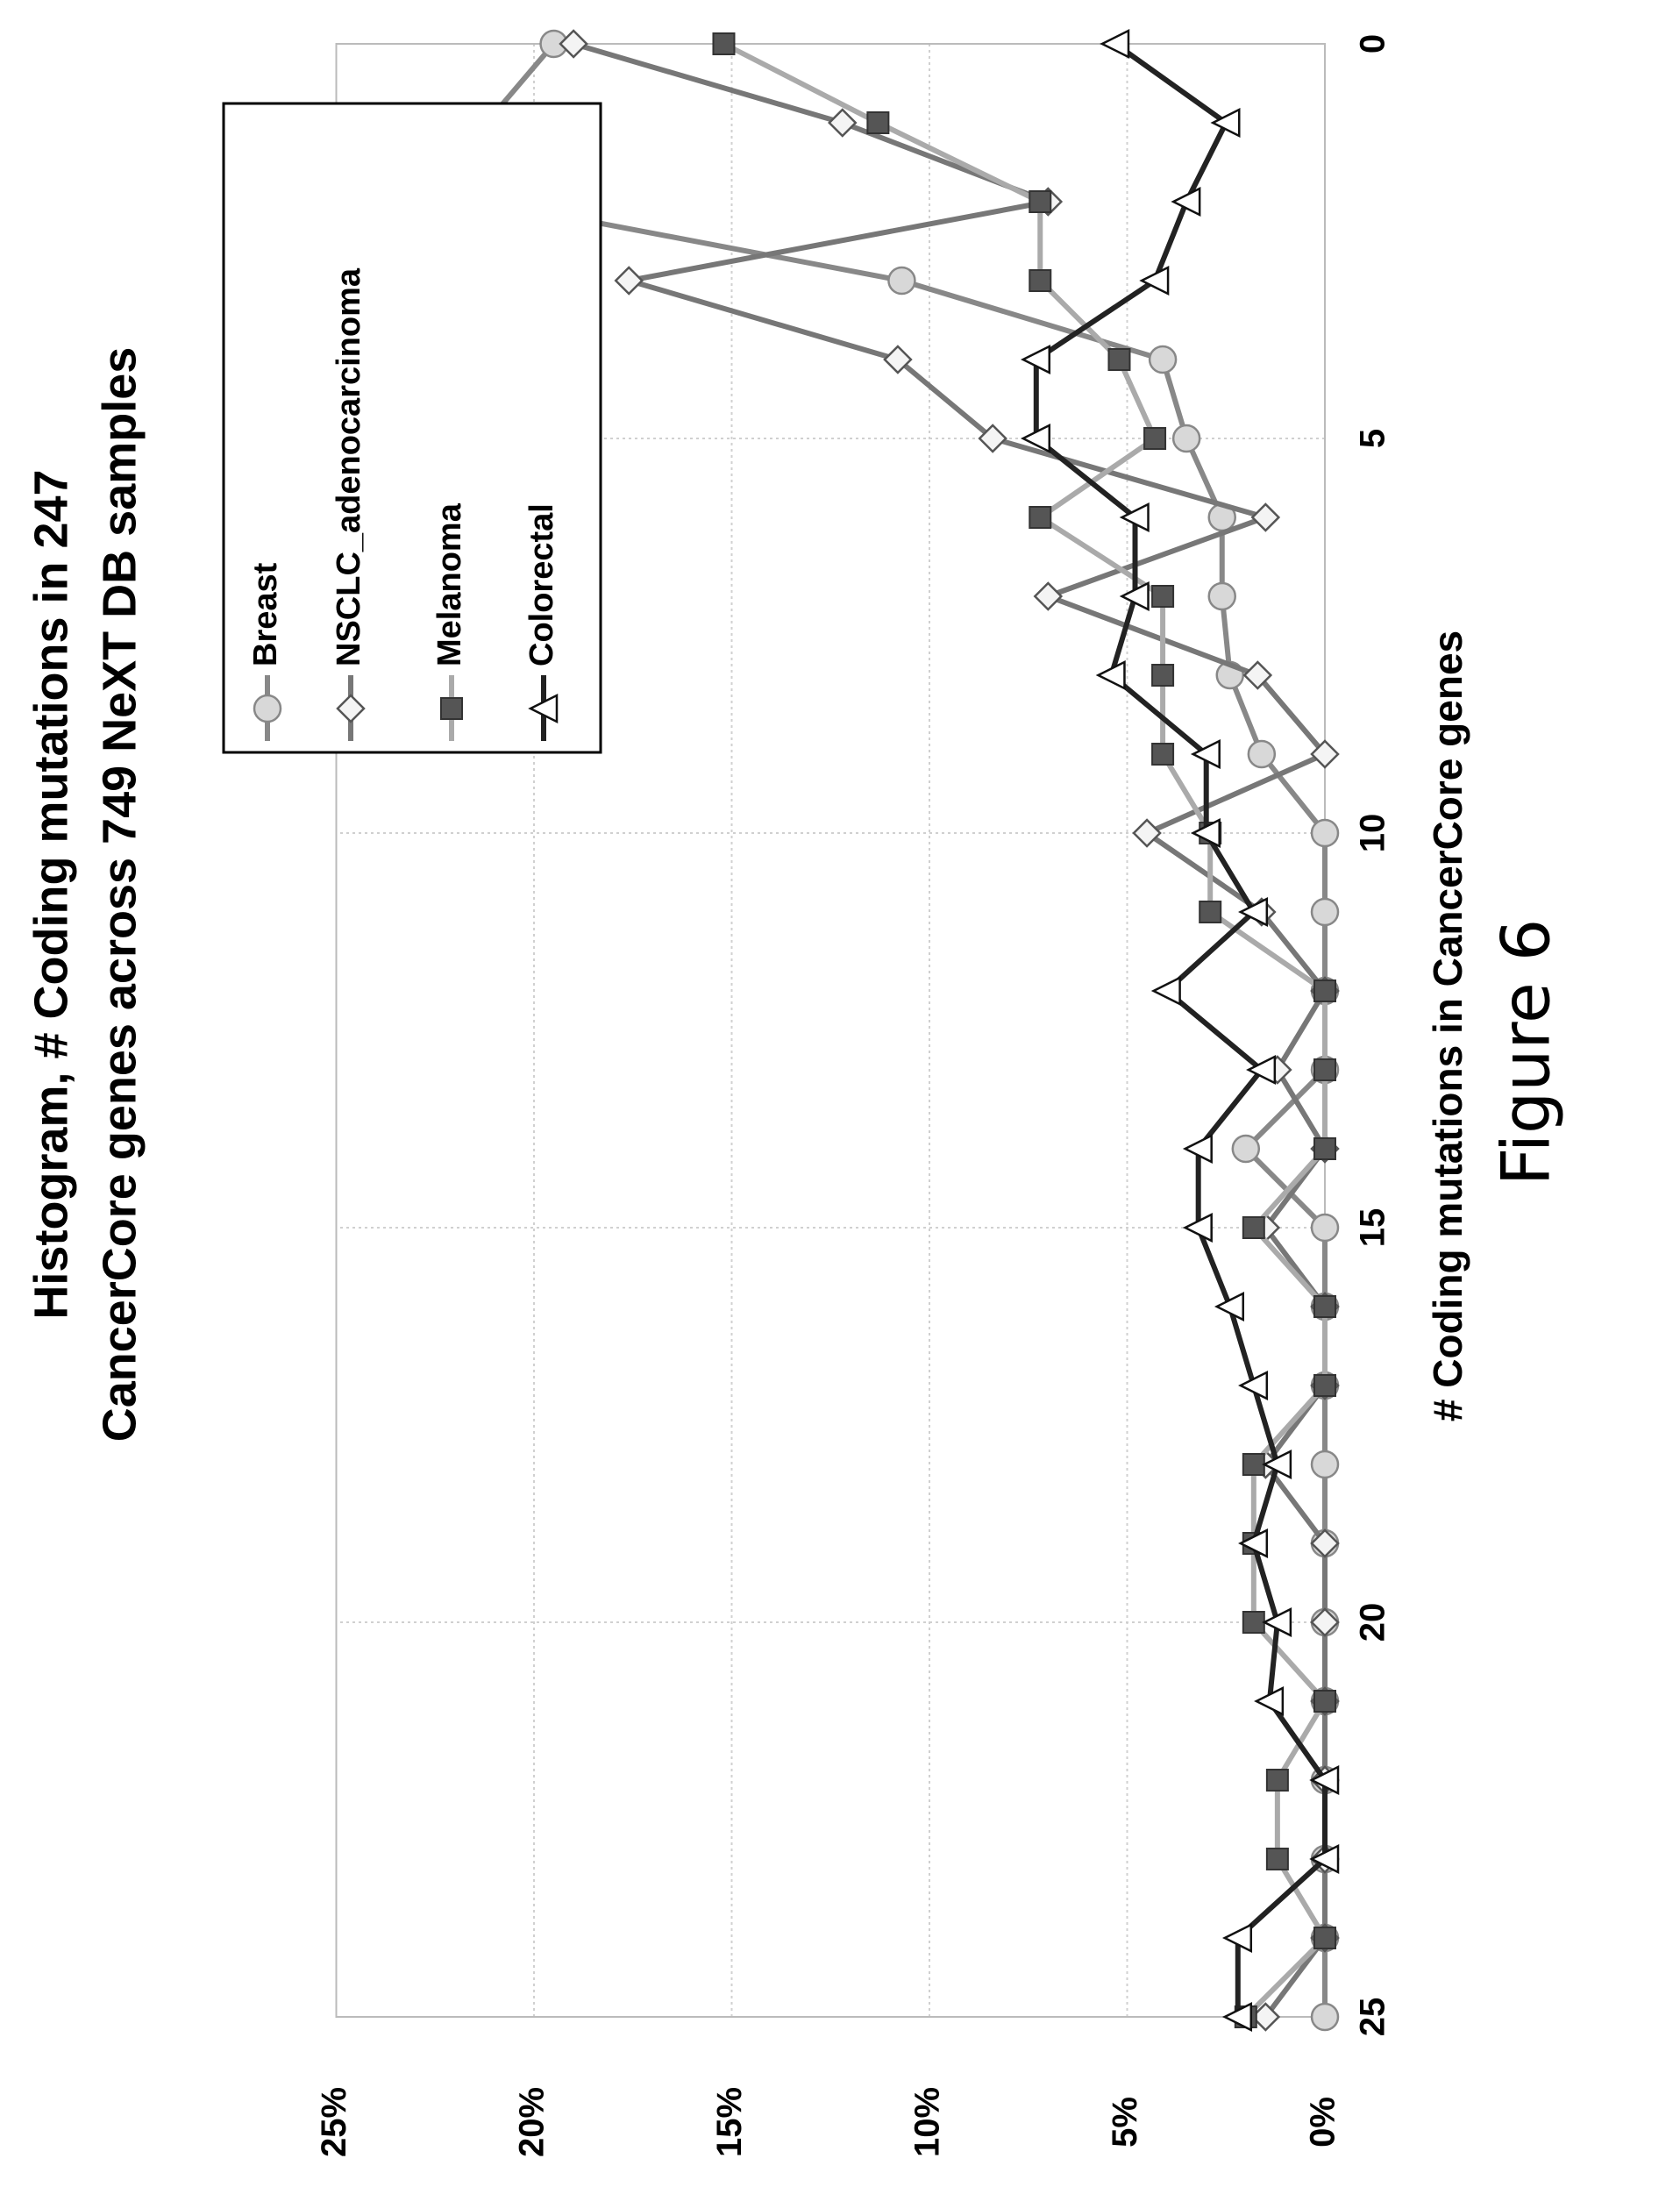 Image resolution: width=1680 pixels, height=2187 pixels. I want to click on legend-label: Melanoma, so click(449, 584).